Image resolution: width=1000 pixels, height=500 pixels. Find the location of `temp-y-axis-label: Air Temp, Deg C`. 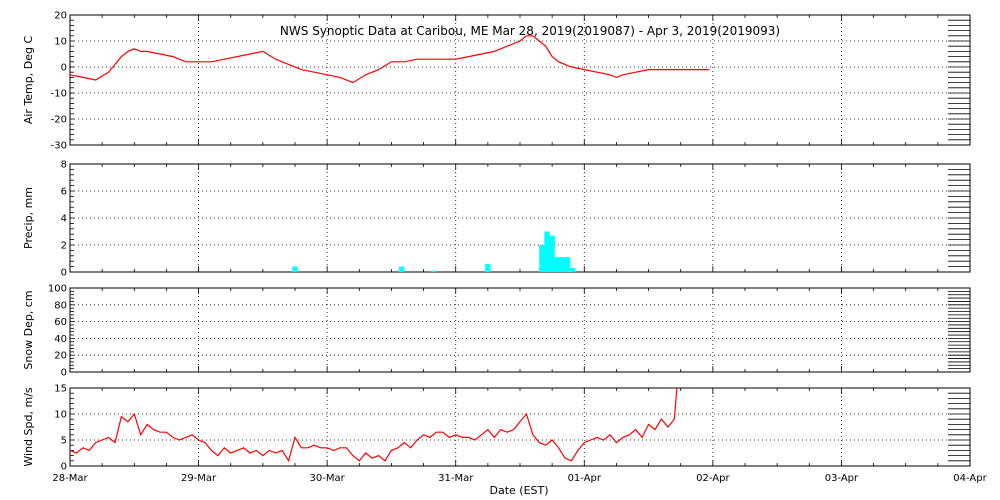

temp-y-axis-label: Air Temp, Deg C is located at coordinates (28, 80).